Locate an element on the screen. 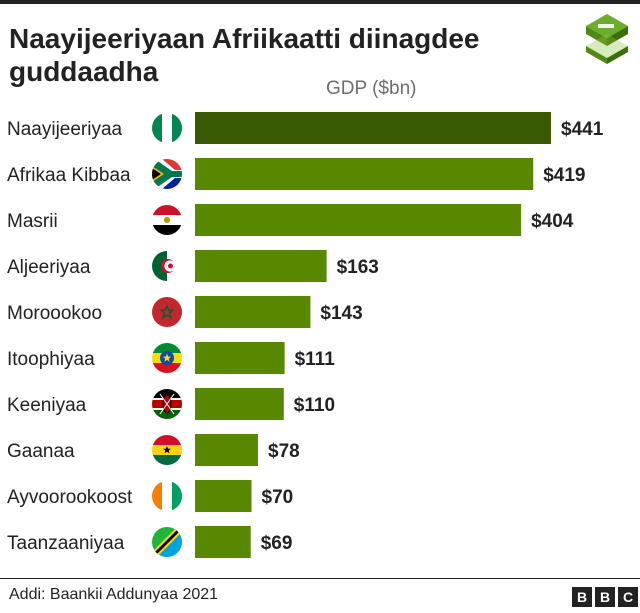 The image size is (640, 613). data-label: $70 is located at coordinates (278, 497).